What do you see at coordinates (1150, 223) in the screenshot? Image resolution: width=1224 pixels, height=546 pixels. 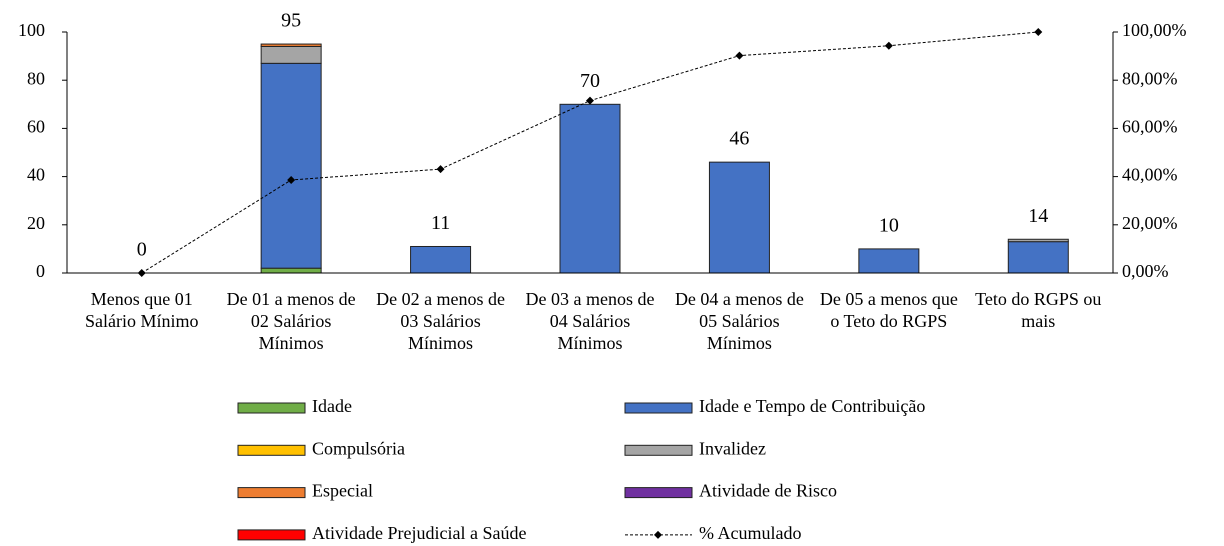 I see `y2-tick-label: 20,00%` at bounding box center [1150, 223].